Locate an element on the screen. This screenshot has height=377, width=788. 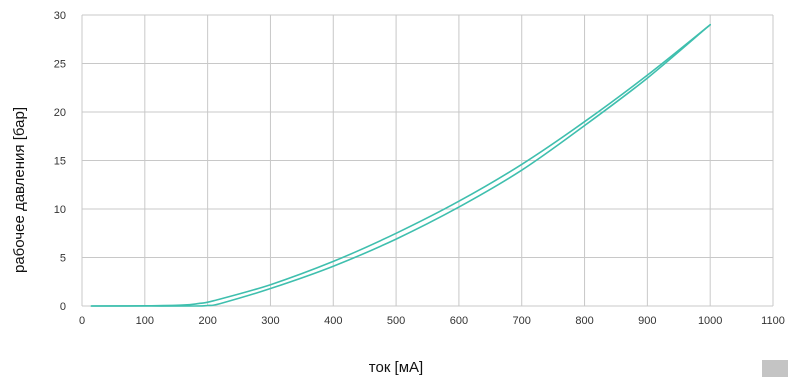
x-tick-label: 300 is located at coordinates (270, 321).